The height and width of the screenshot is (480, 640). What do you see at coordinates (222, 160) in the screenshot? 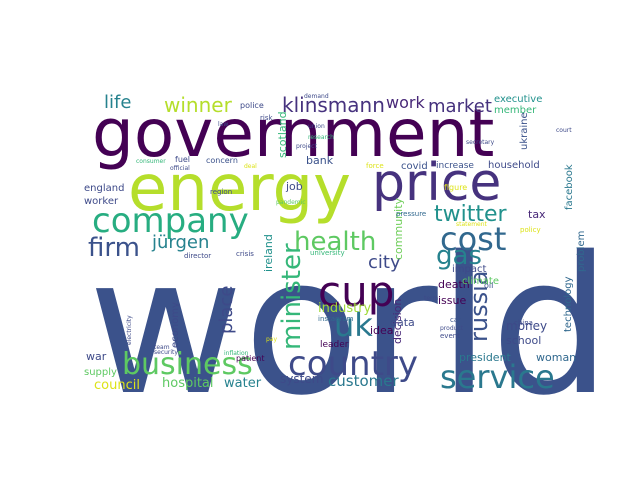
I see `word-concern: concern` at bounding box center [222, 160].